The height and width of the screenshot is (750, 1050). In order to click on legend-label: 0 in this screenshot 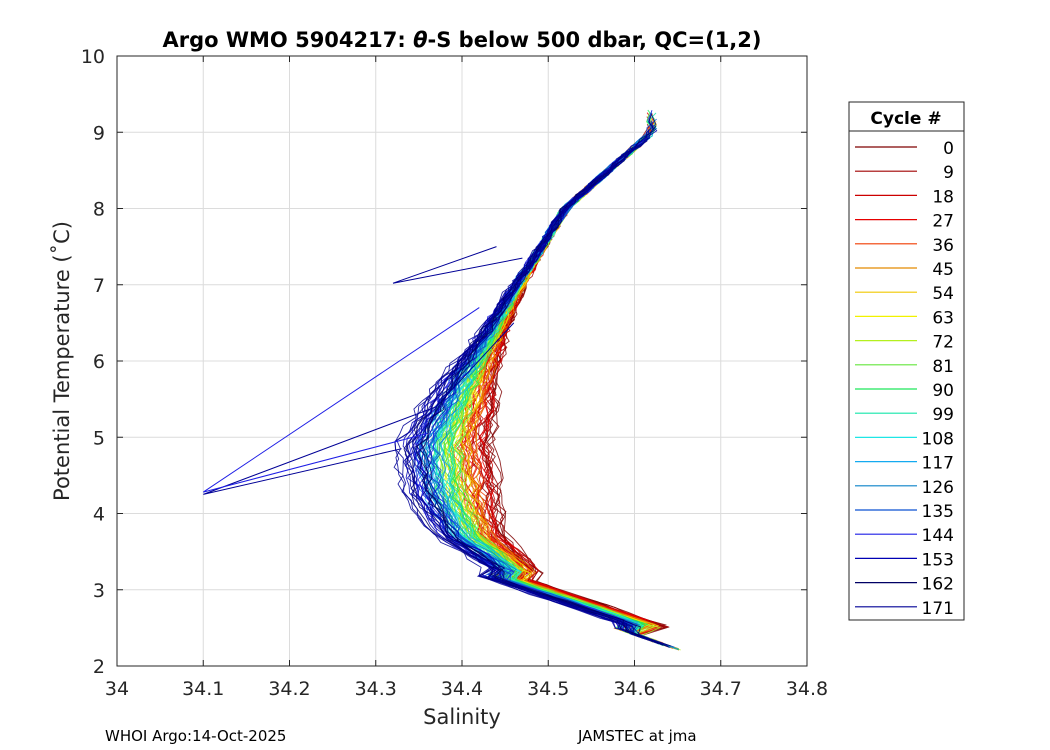, I will do `click(948, 149)`.